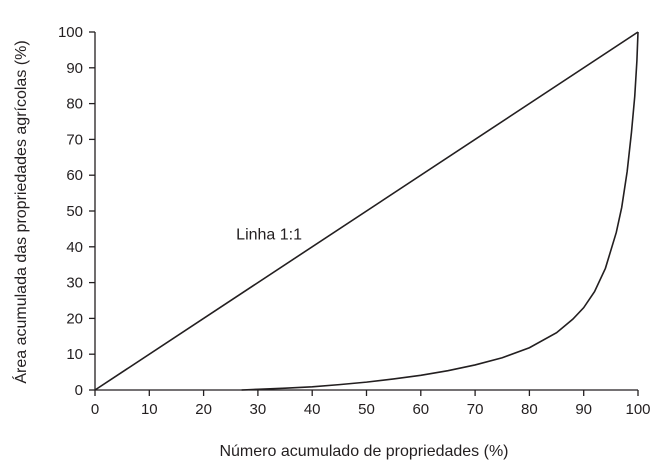 This screenshot has width=657, height=467. Describe the element at coordinates (95, 409) in the screenshot. I see `x-tick-label: 0` at that location.